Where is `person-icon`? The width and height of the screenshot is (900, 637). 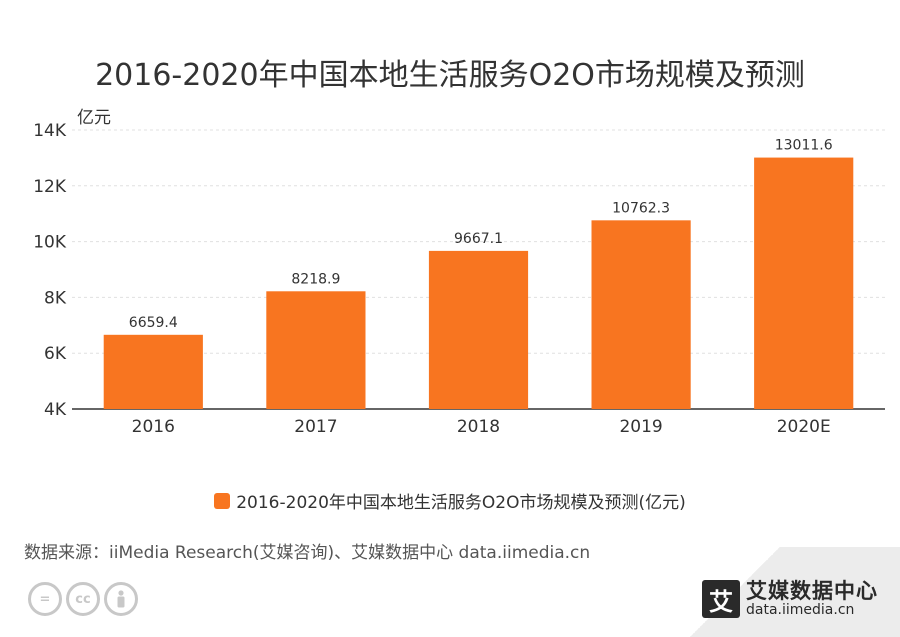
person-icon is located at coordinates (121, 599).